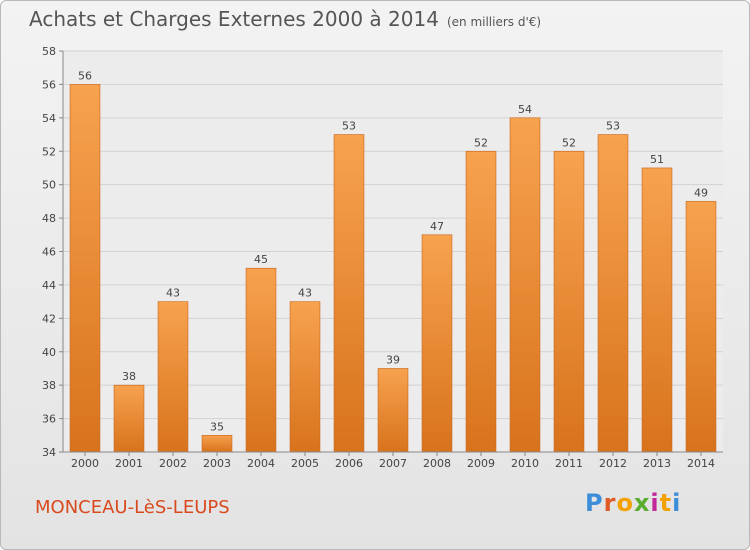 The height and width of the screenshot is (550, 750). Describe the element at coordinates (481, 142) in the screenshot. I see `data-label-2009: 52` at that location.